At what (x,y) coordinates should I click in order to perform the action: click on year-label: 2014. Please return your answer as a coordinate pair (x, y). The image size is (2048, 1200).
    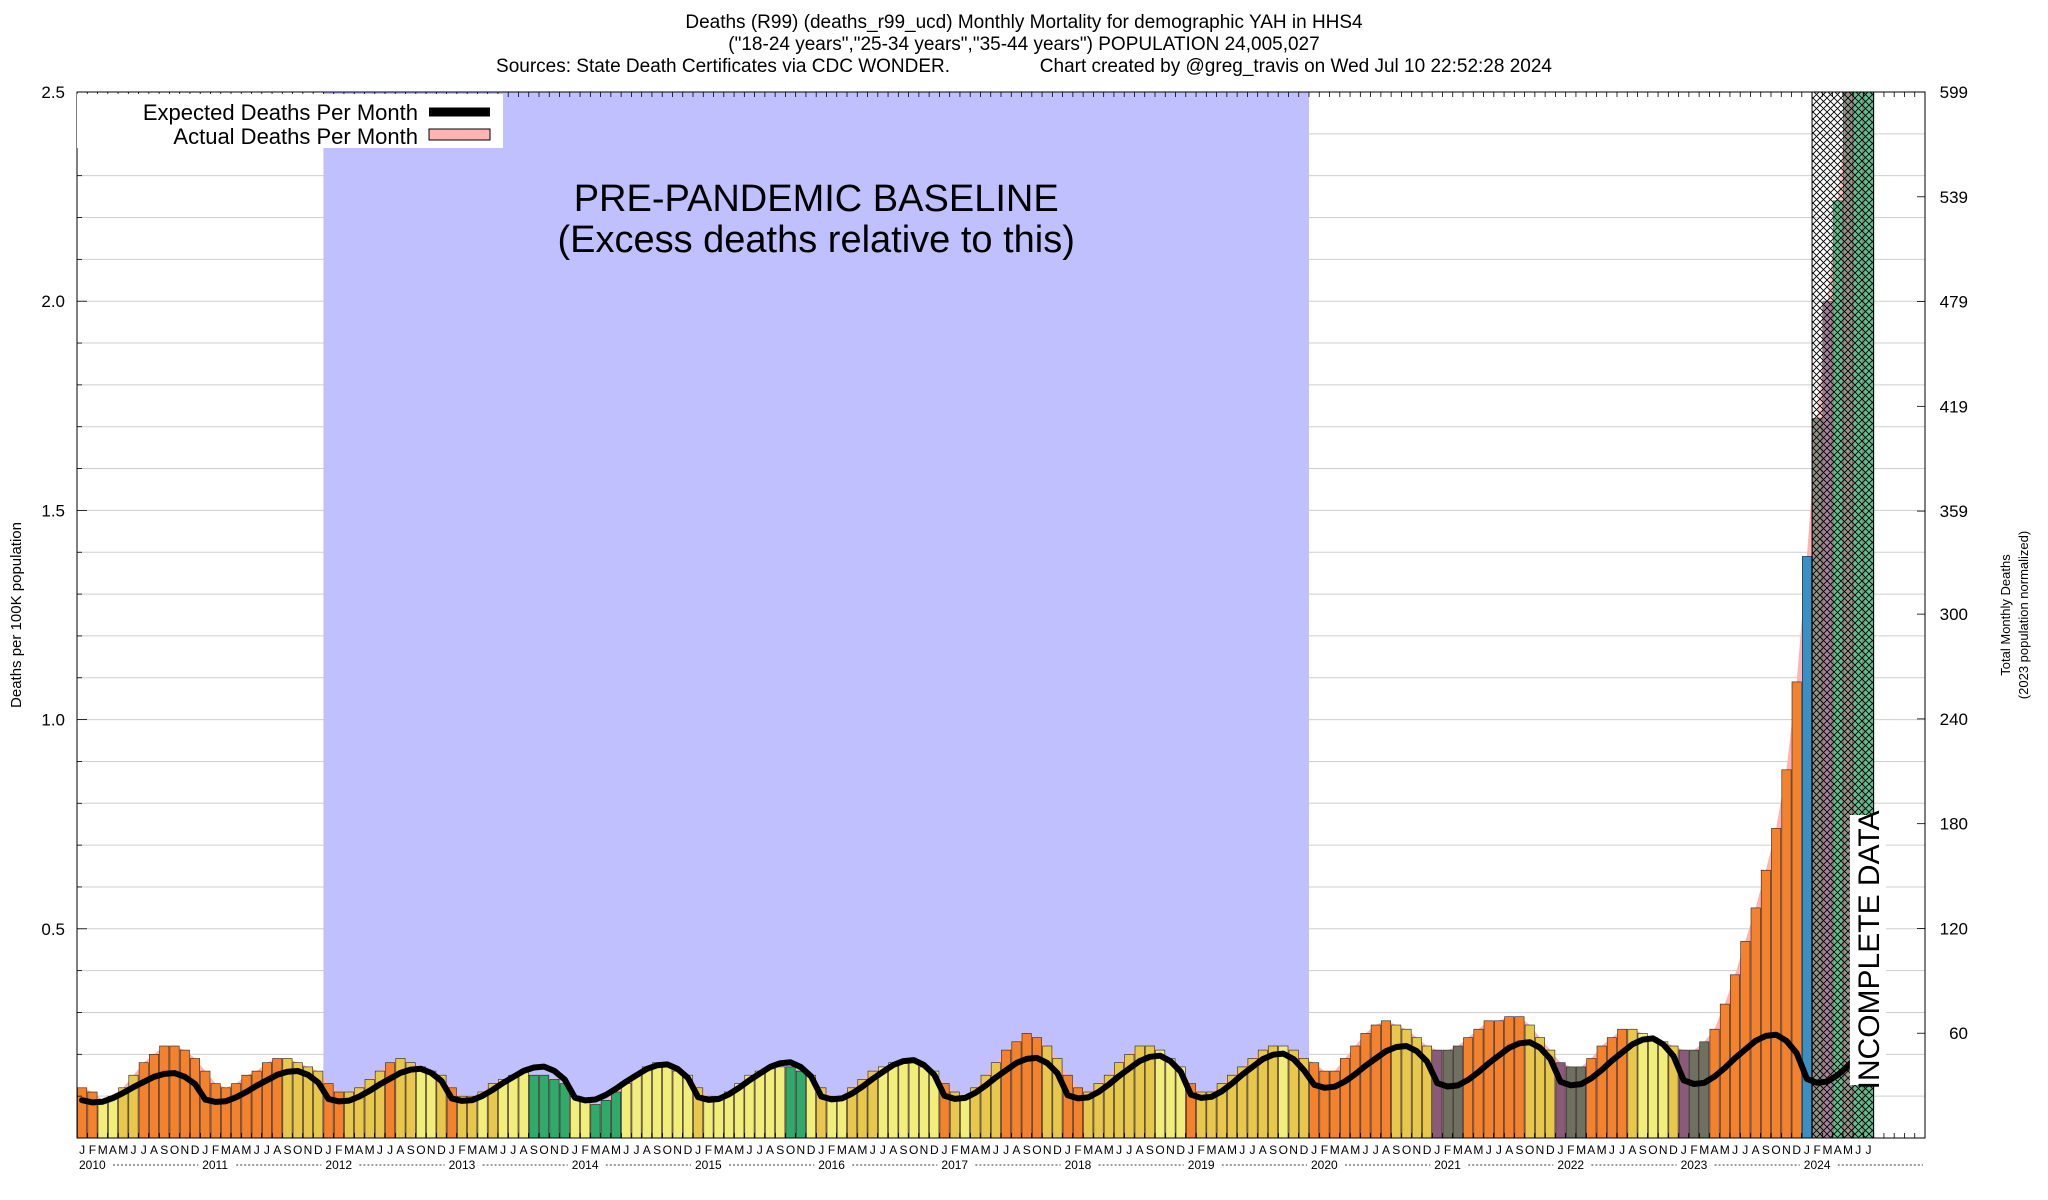
    Looking at the image, I should click on (585, 1165).